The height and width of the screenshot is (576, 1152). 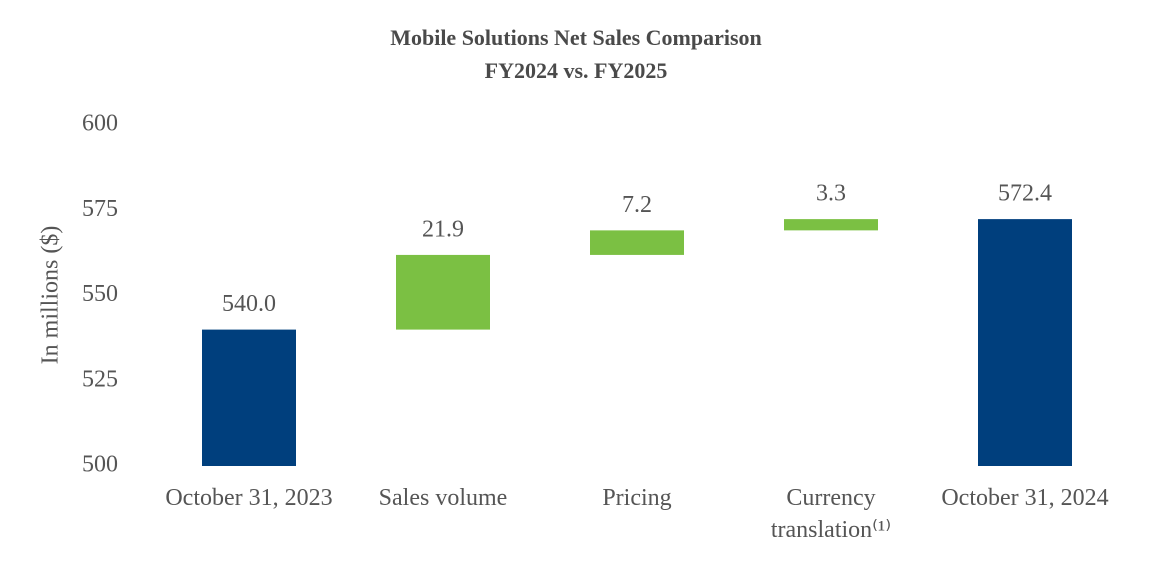 I want to click on y-tick-label: 525, so click(x=100, y=379).